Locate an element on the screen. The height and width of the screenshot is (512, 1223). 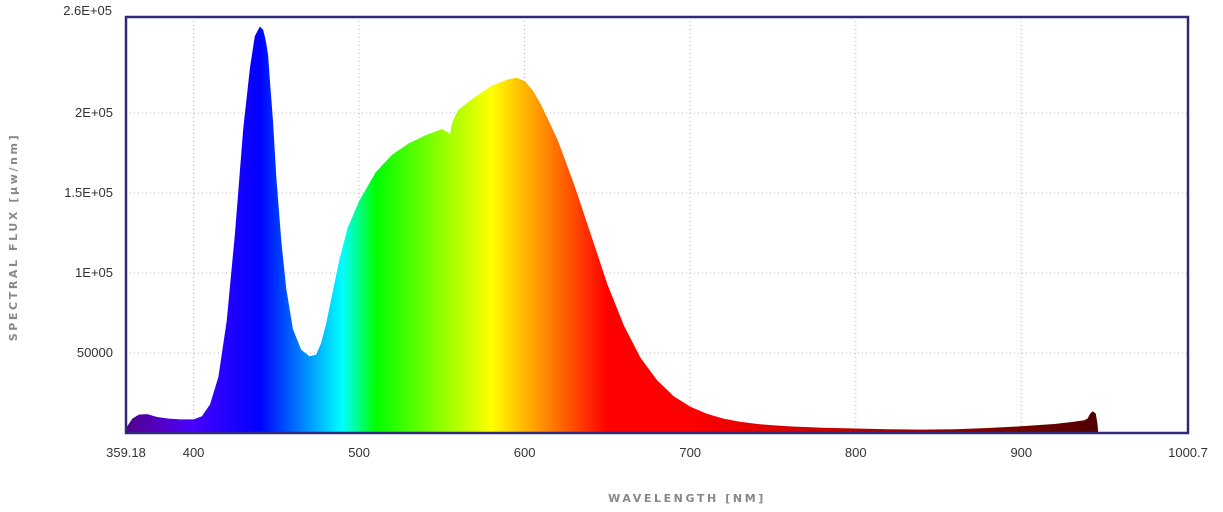
x-tick-label: 359.18 is located at coordinates (126, 452).